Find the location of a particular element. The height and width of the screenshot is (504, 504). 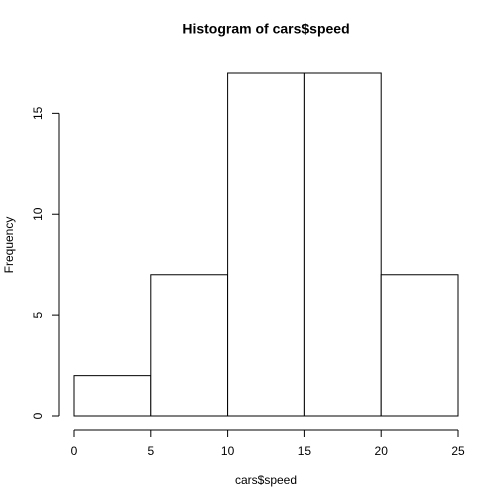

chart-title: Histogram of cars$speed is located at coordinates (265, 29).